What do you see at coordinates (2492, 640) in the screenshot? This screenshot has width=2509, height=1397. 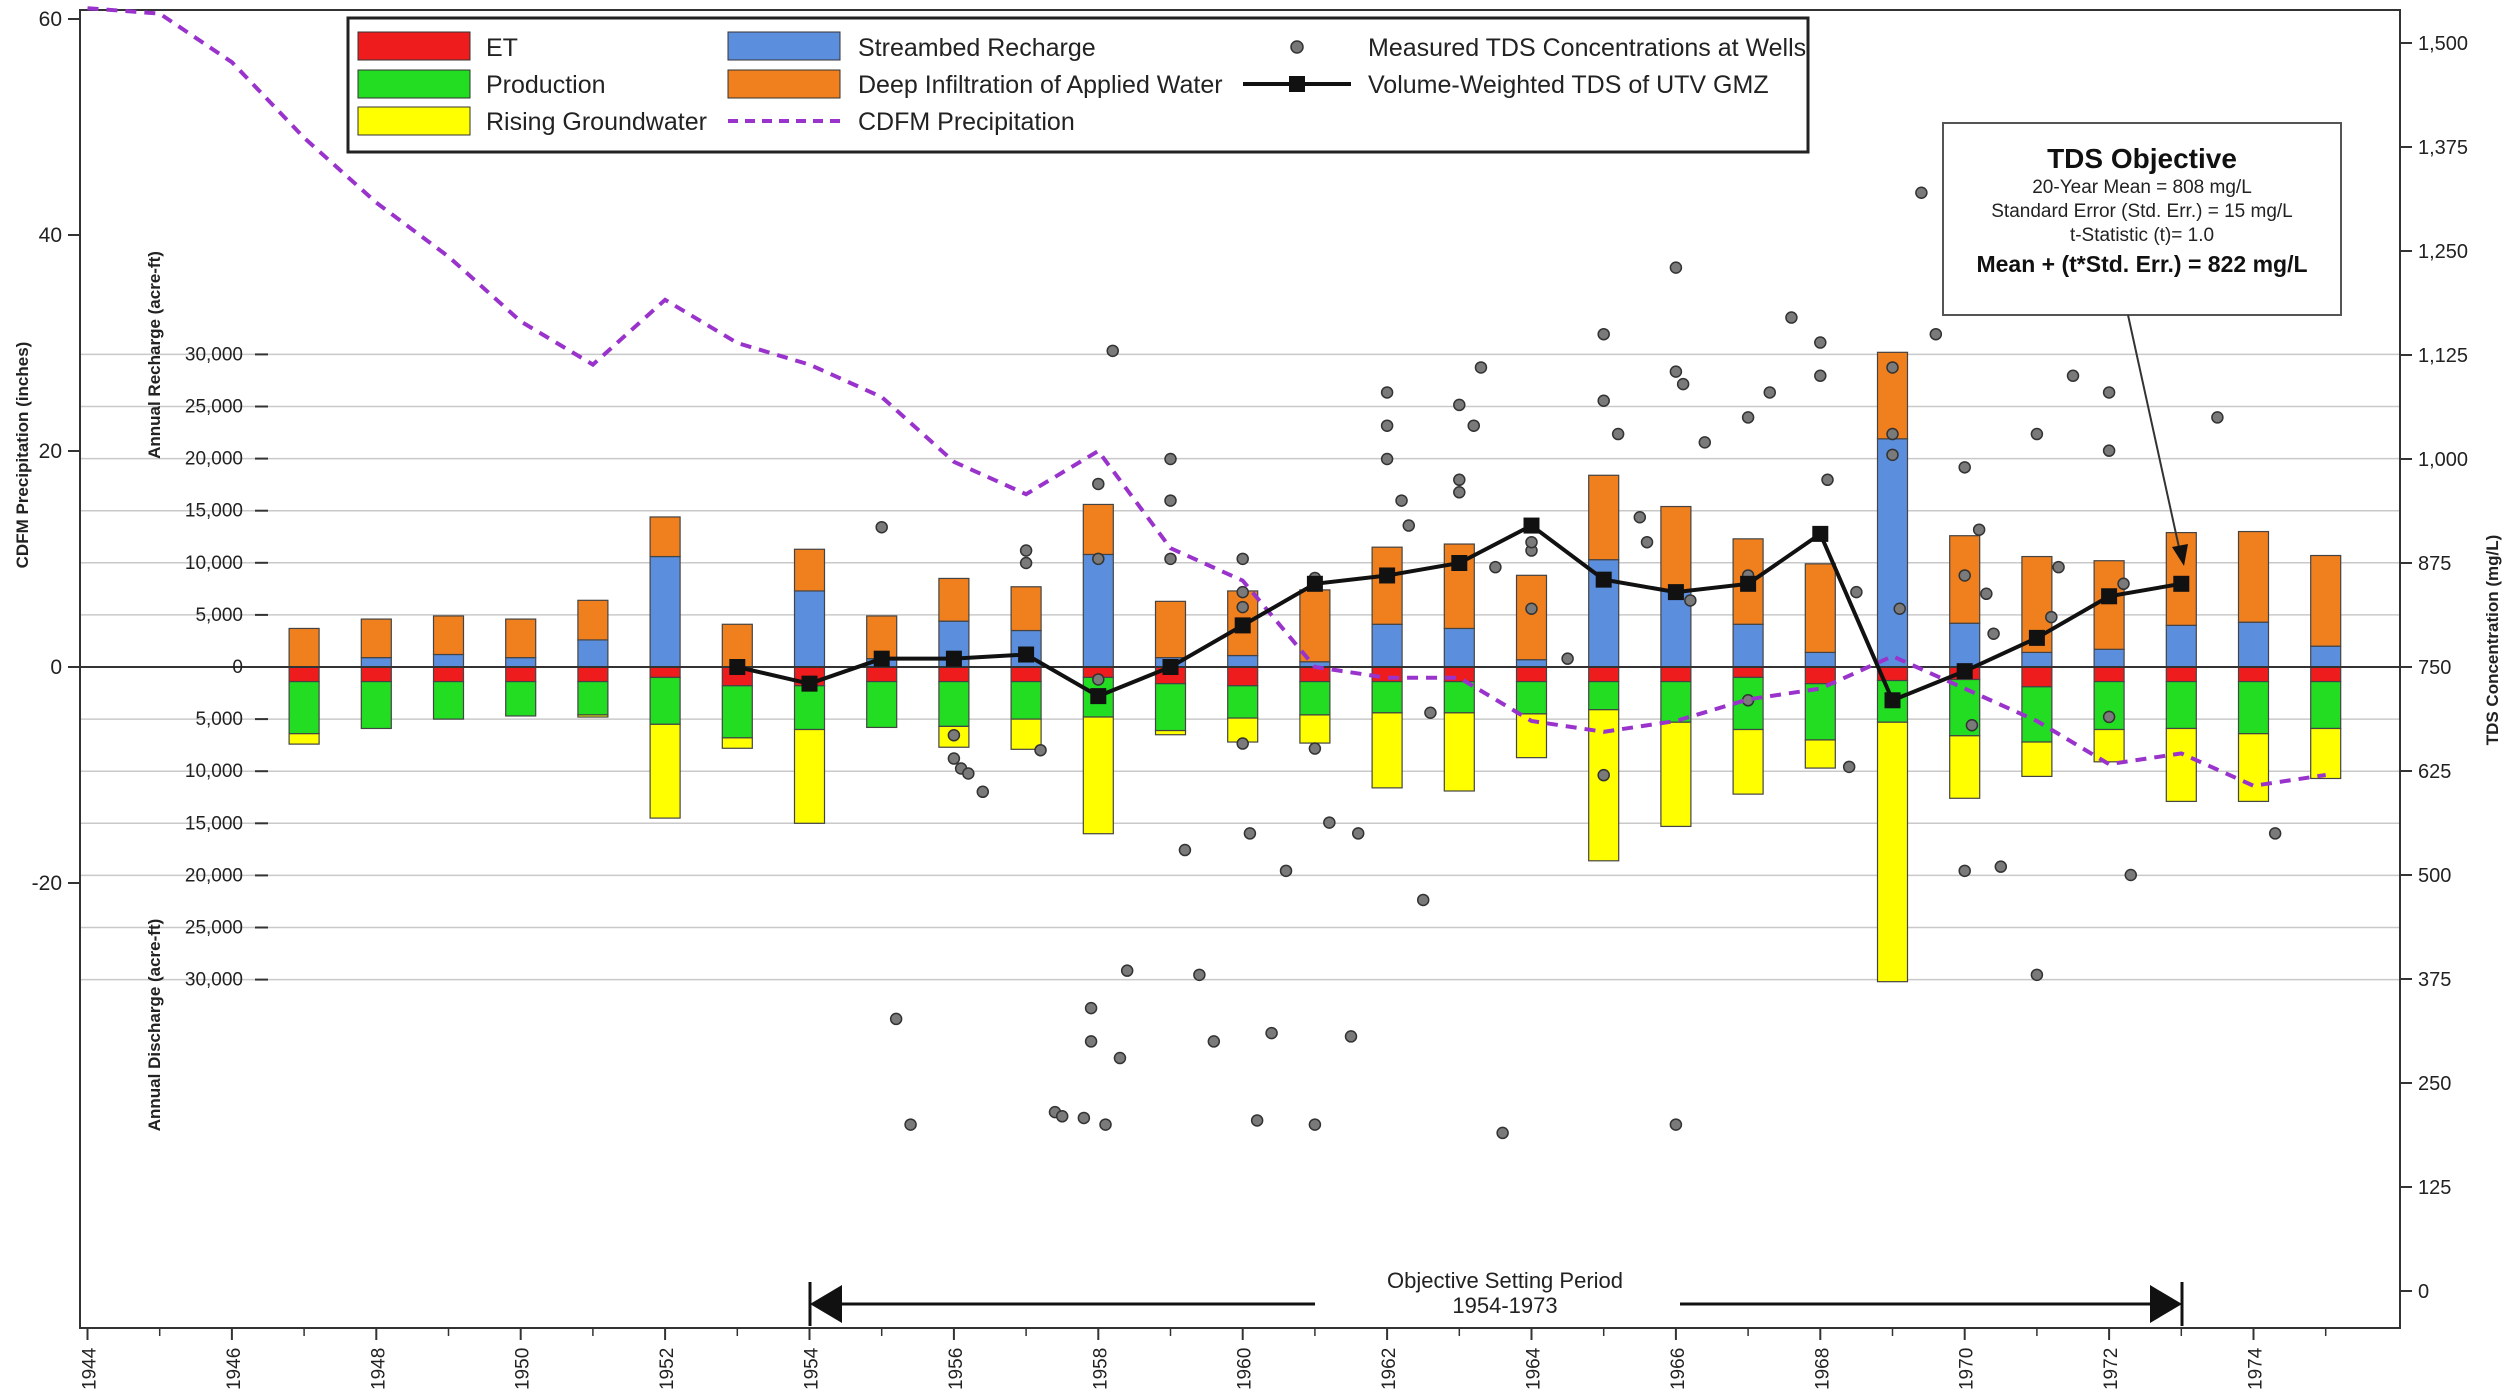 I see `right-axis-label: TDS Concentration (mg/L)` at bounding box center [2492, 640].